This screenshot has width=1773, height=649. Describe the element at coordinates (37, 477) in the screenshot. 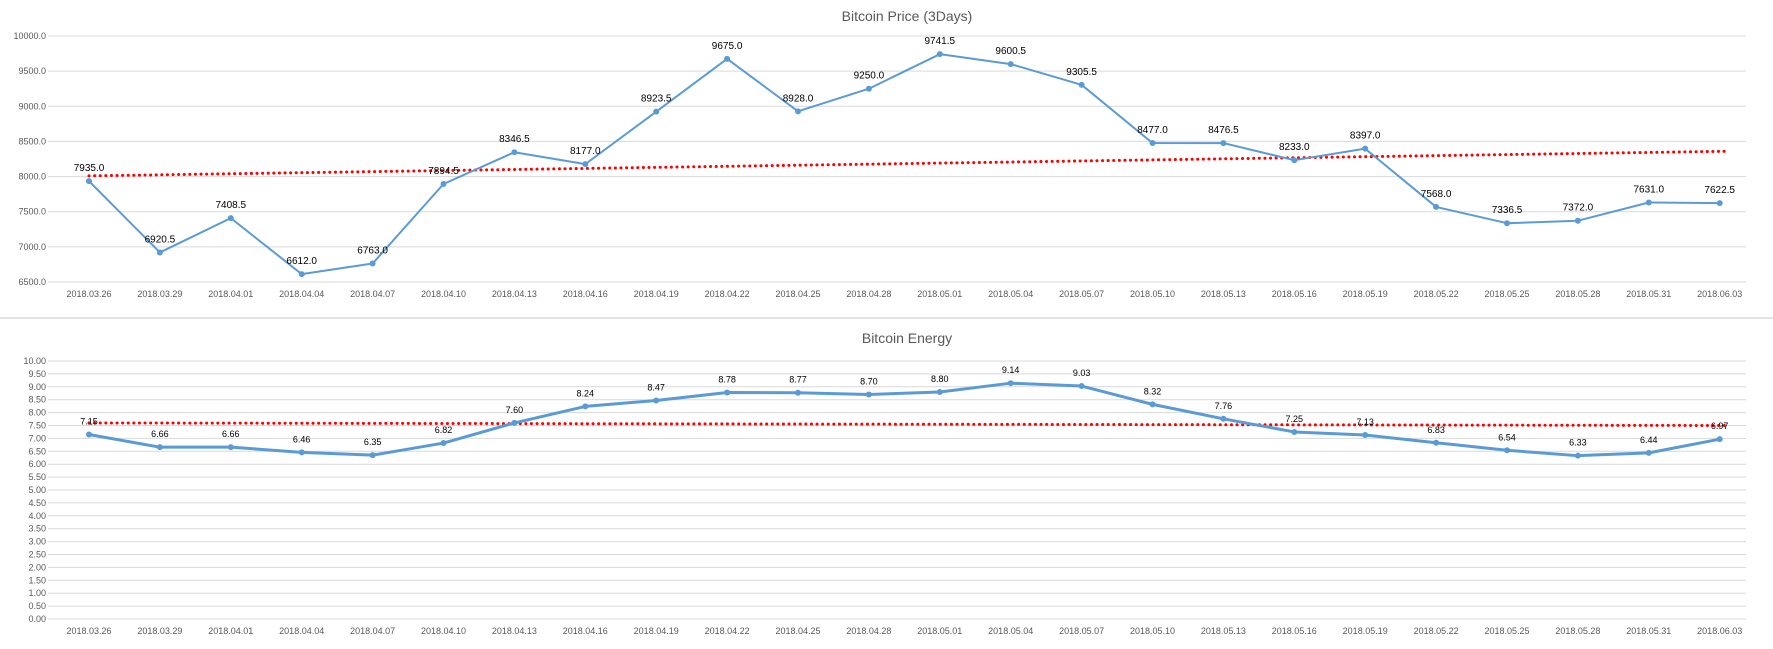

I see `y-tick-label: 5.50` at that location.